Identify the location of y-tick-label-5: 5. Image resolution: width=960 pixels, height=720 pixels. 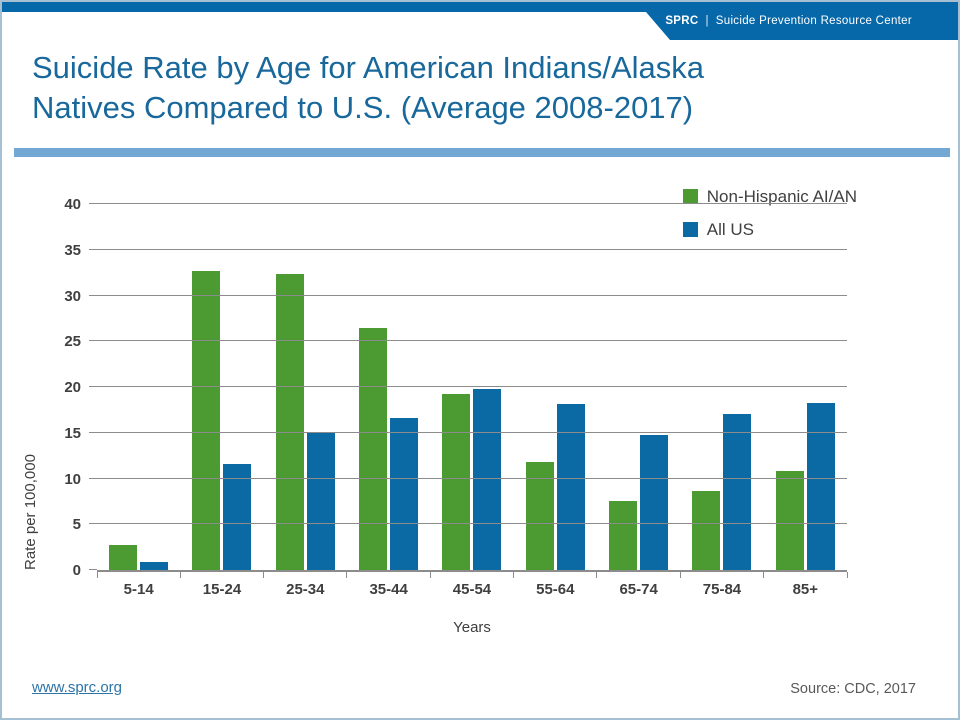
(76, 525).